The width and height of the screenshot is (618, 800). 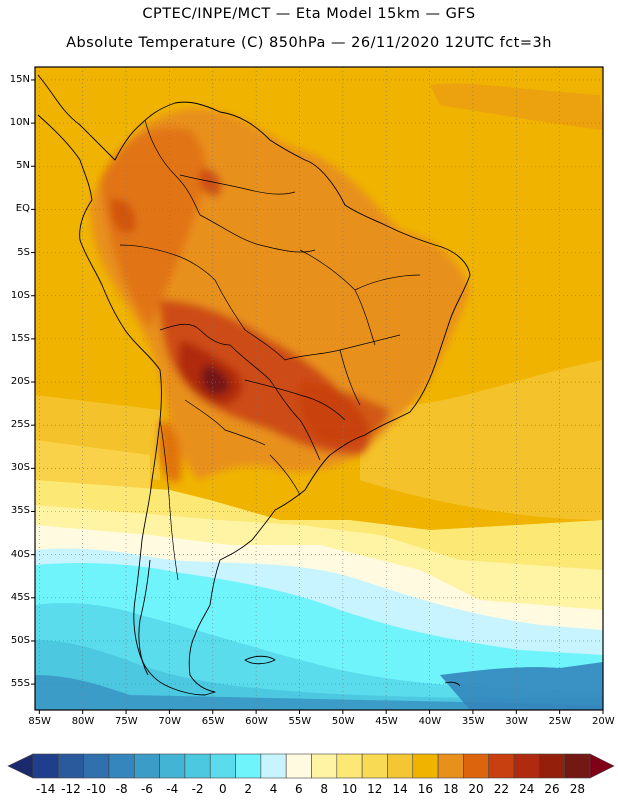 I want to click on colorbar-tick-label: -10, so click(x=96, y=789).